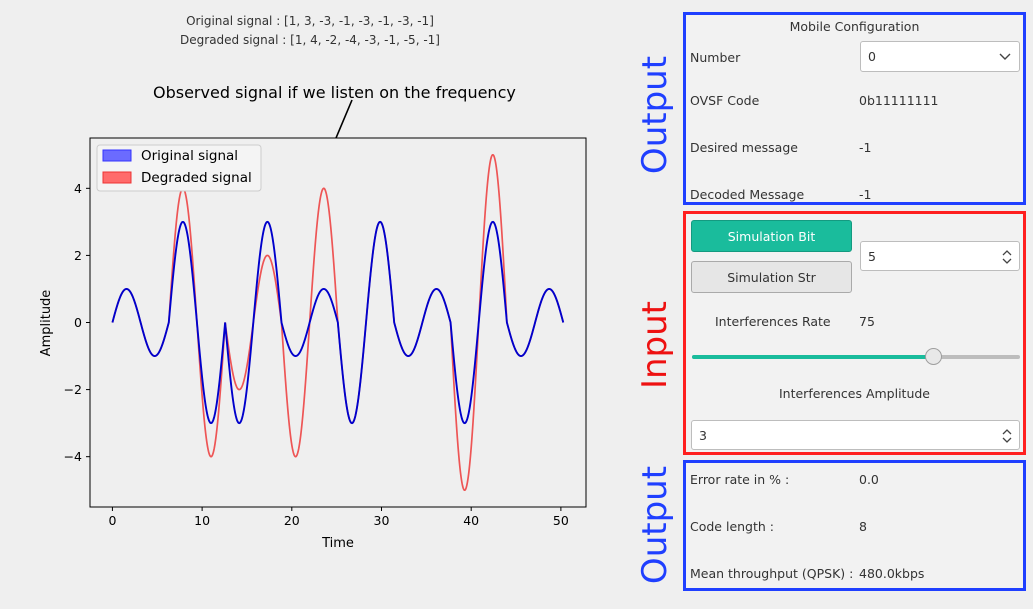 The width and height of the screenshot is (1033, 609). Describe the element at coordinates (117, 177) in the screenshot. I see `legend-swatch-degraded` at that location.